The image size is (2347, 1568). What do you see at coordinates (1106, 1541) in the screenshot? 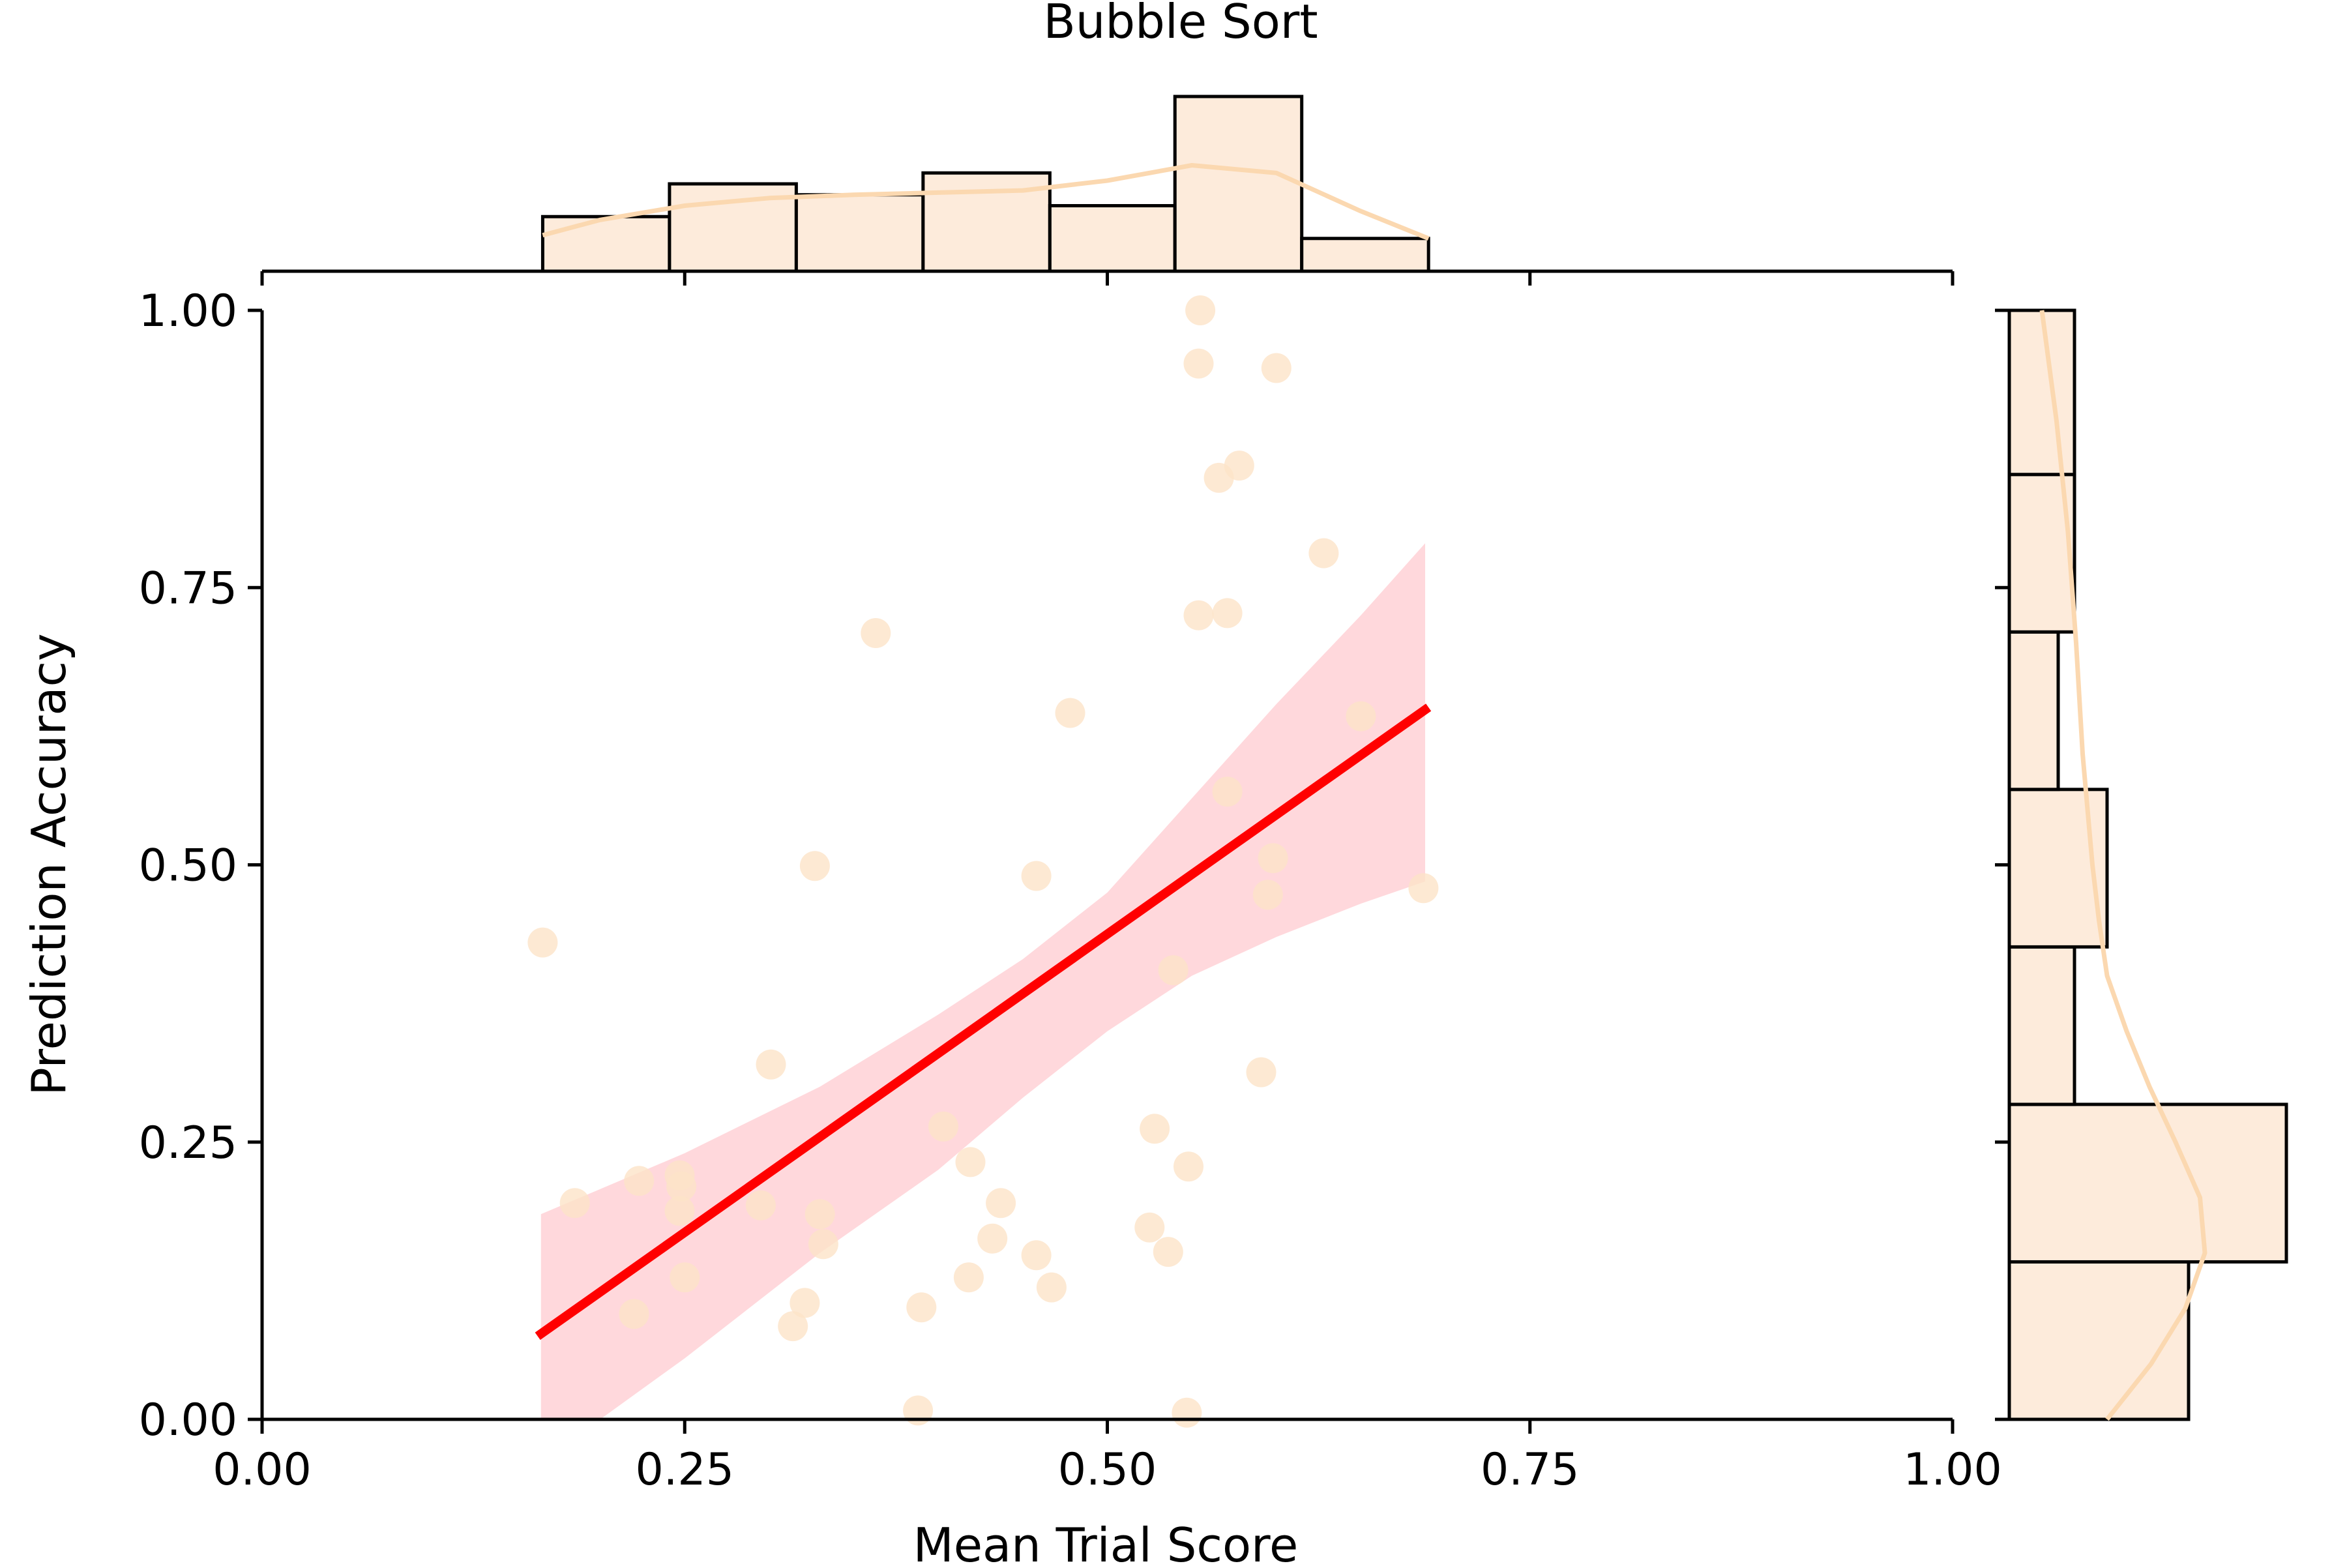
I see `x-axis-title: Mean Trial Score` at bounding box center [1106, 1541].